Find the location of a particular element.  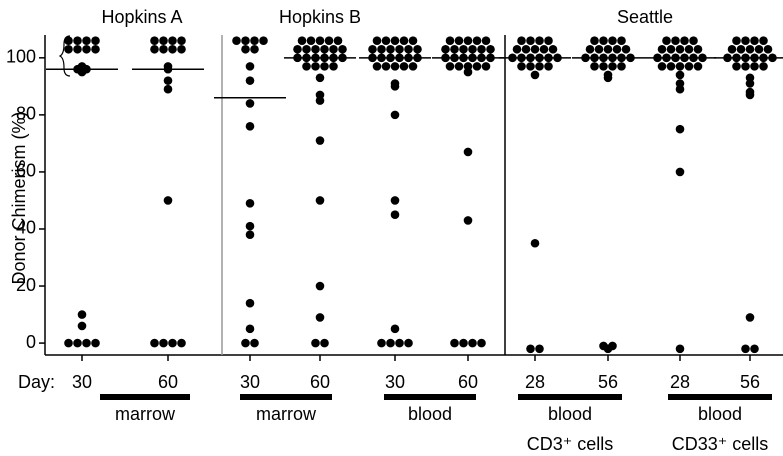

tissue-label: blood is located at coordinates (570, 414).